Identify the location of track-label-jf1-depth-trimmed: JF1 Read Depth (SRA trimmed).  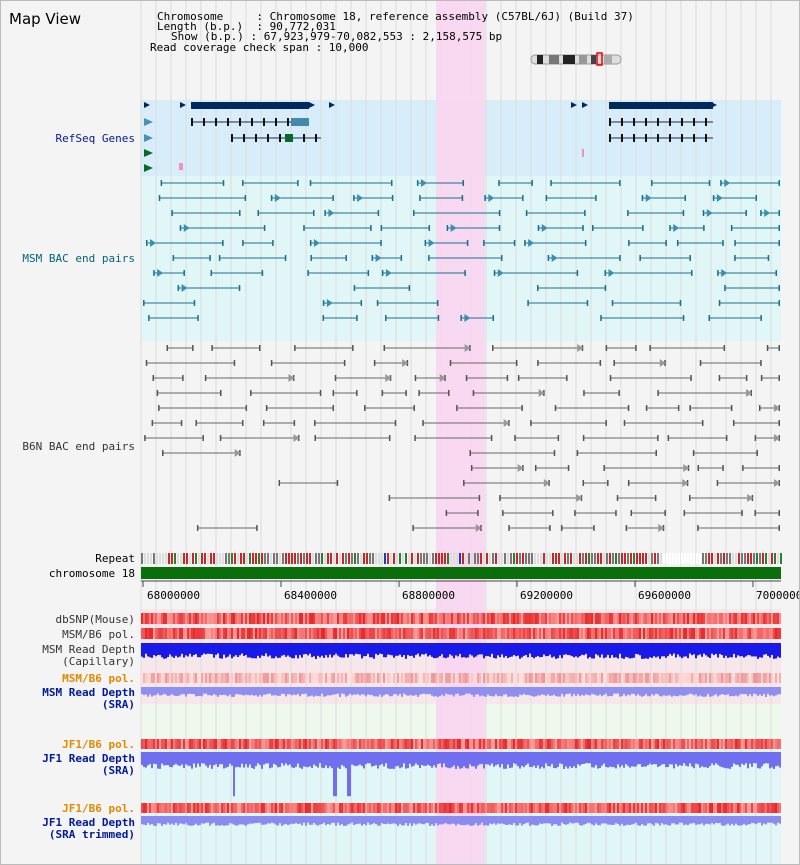
(68, 829).